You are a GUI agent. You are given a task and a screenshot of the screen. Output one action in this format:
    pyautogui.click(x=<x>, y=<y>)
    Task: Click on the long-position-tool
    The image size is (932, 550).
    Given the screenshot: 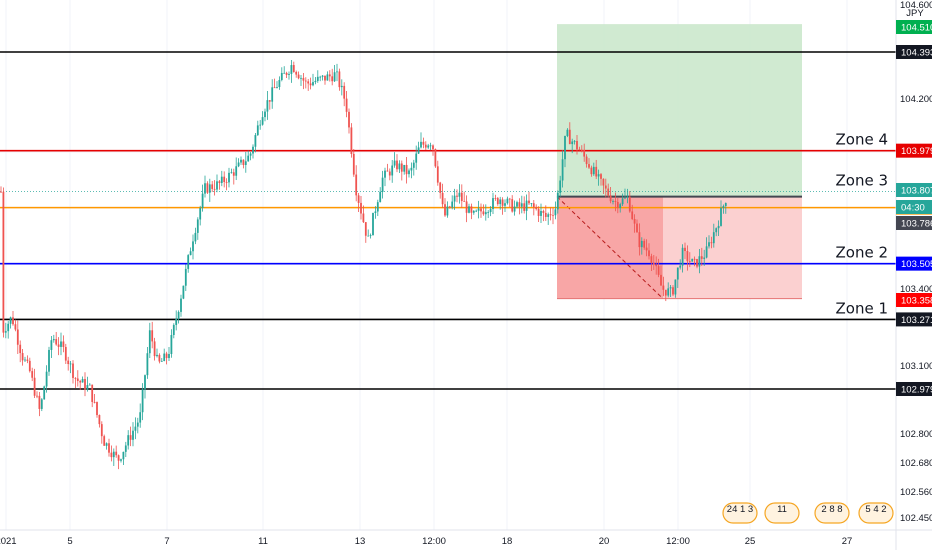 What is the action you would take?
    pyautogui.click(x=679, y=162)
    